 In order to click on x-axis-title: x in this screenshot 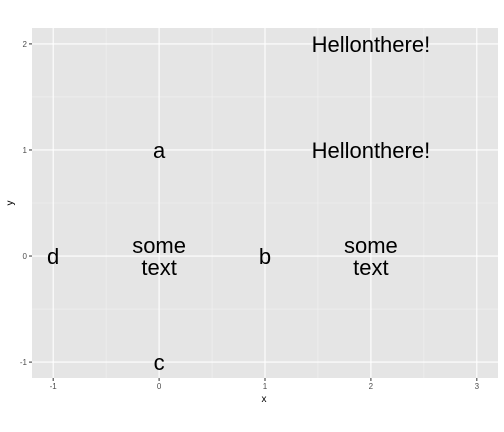, I will do `click(264, 399)`.